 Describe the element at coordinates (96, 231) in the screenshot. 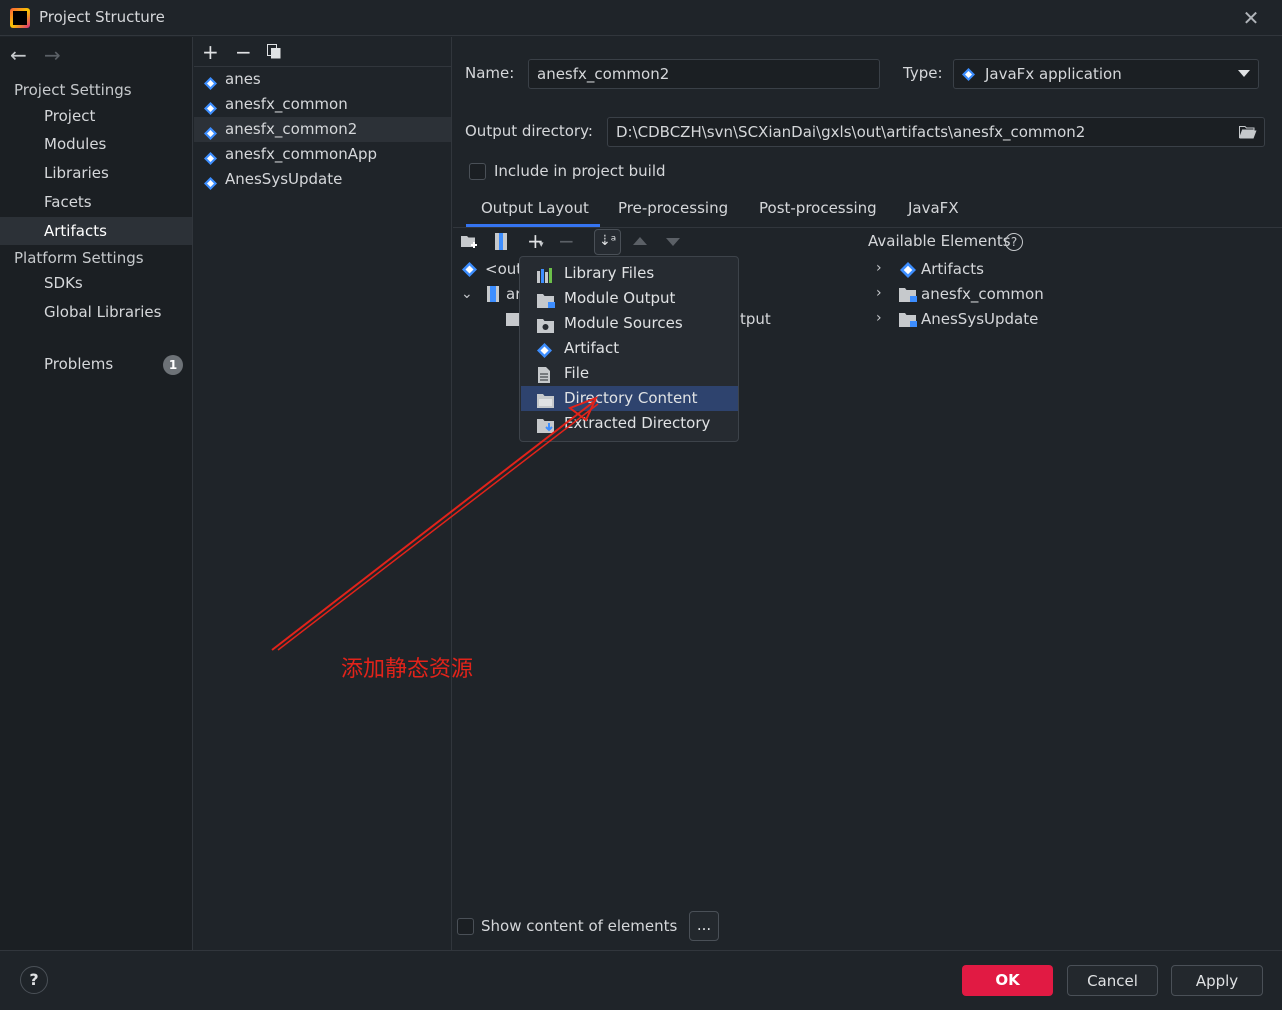

I see `sidebar-item-artifacts: Artifacts` at that location.